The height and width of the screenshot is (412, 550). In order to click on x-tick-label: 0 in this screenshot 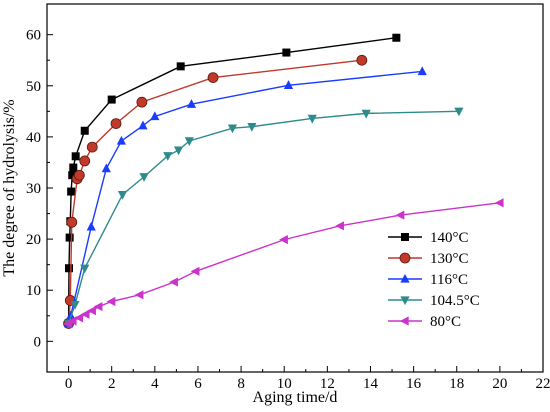, I will do `click(69, 384)`.